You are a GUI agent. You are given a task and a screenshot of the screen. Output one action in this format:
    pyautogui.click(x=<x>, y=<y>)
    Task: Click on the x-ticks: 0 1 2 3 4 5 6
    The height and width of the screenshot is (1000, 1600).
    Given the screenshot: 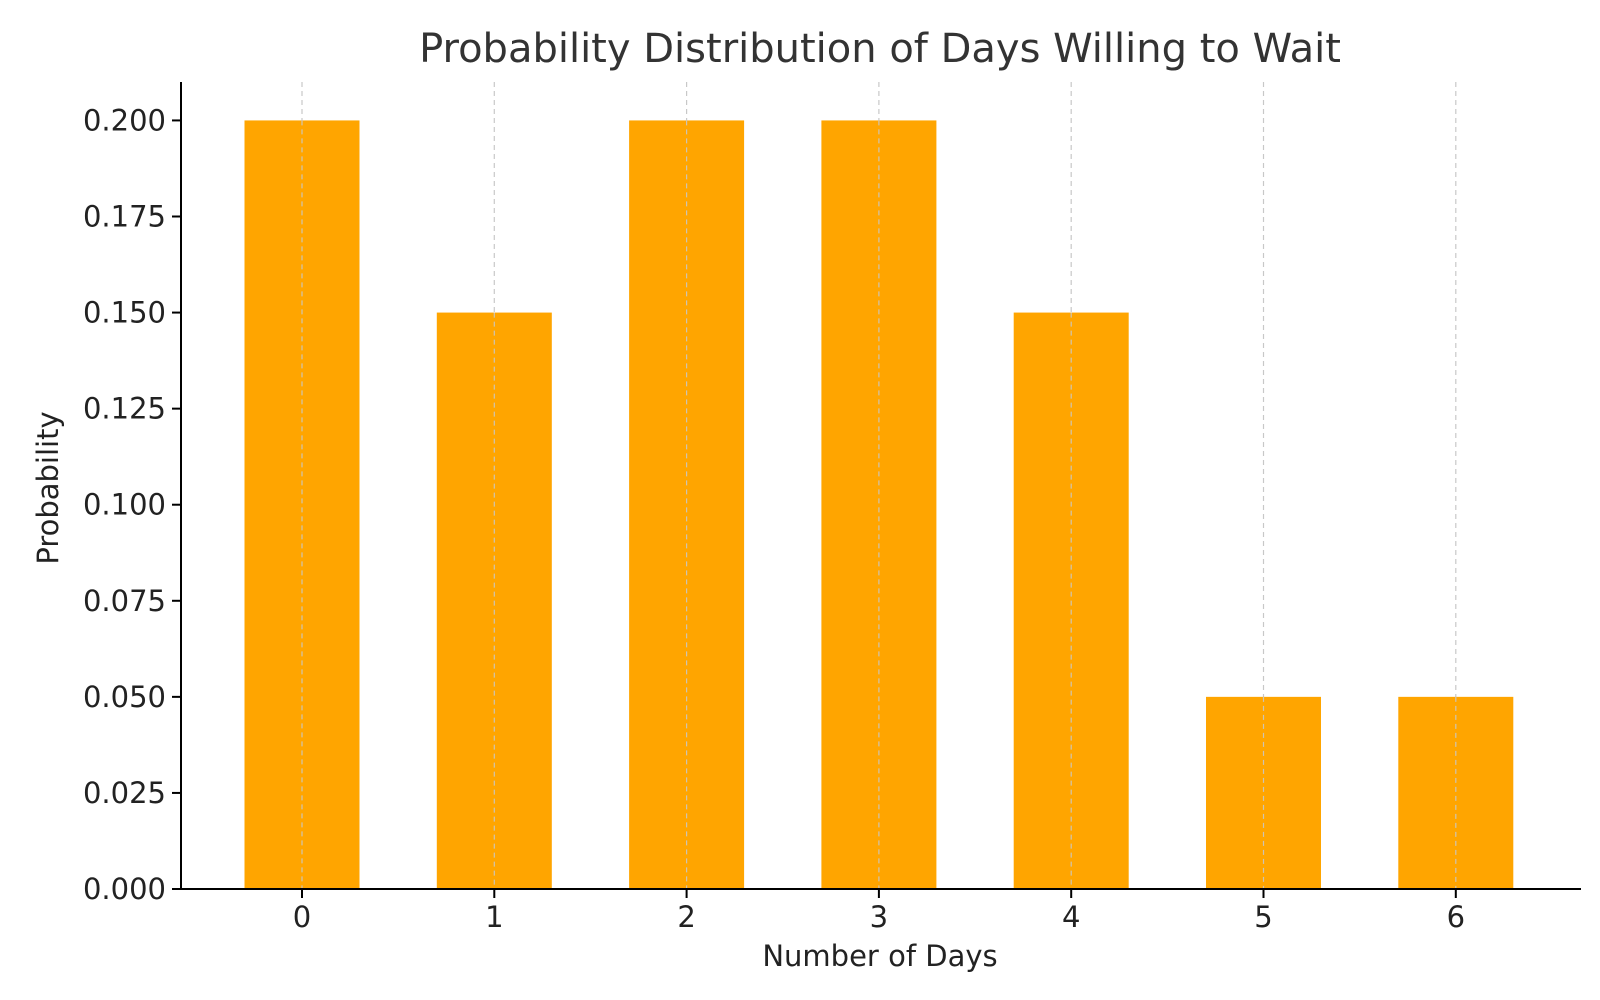 What is the action you would take?
    pyautogui.click(x=879, y=911)
    